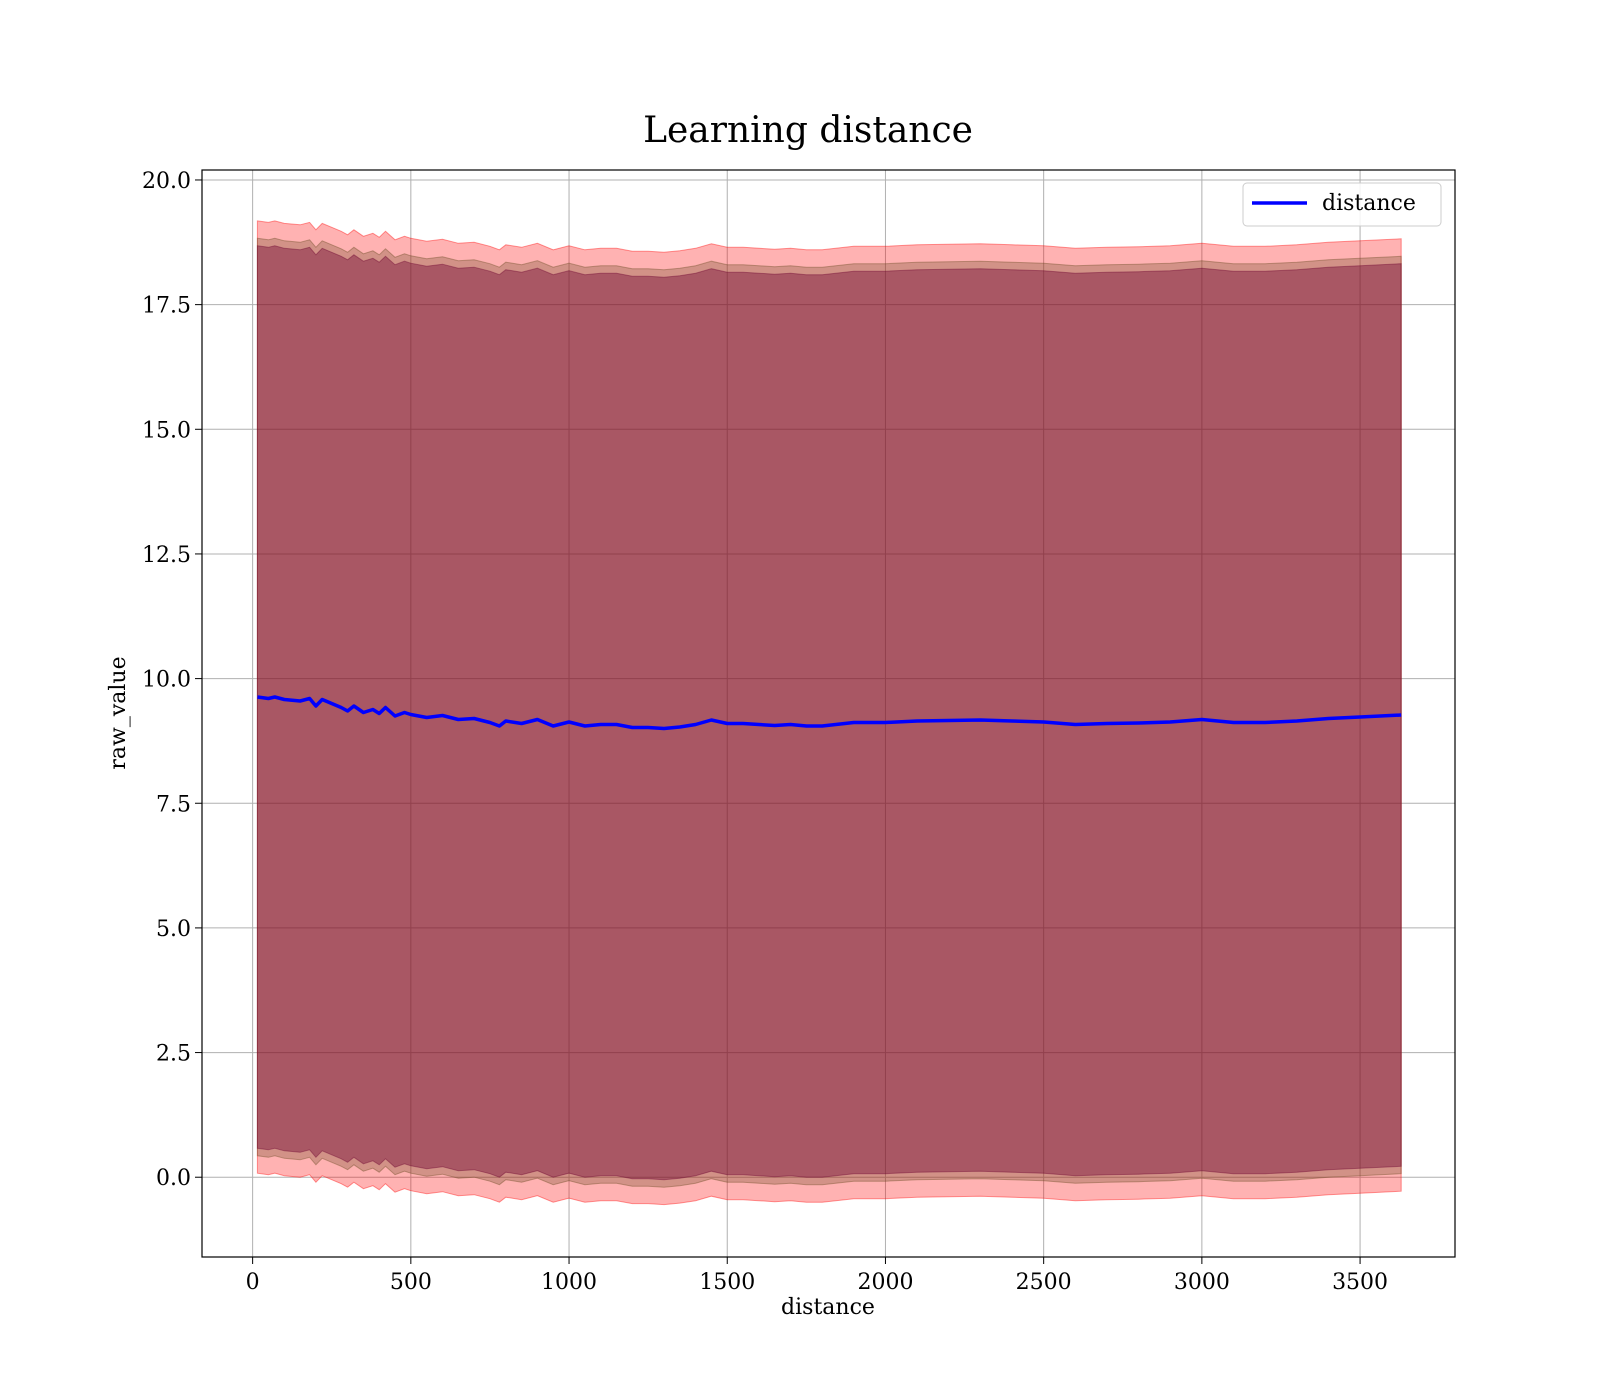 The height and width of the screenshot is (1400, 1600). I want to click on x-tick-label: 3000, so click(1202, 1282).